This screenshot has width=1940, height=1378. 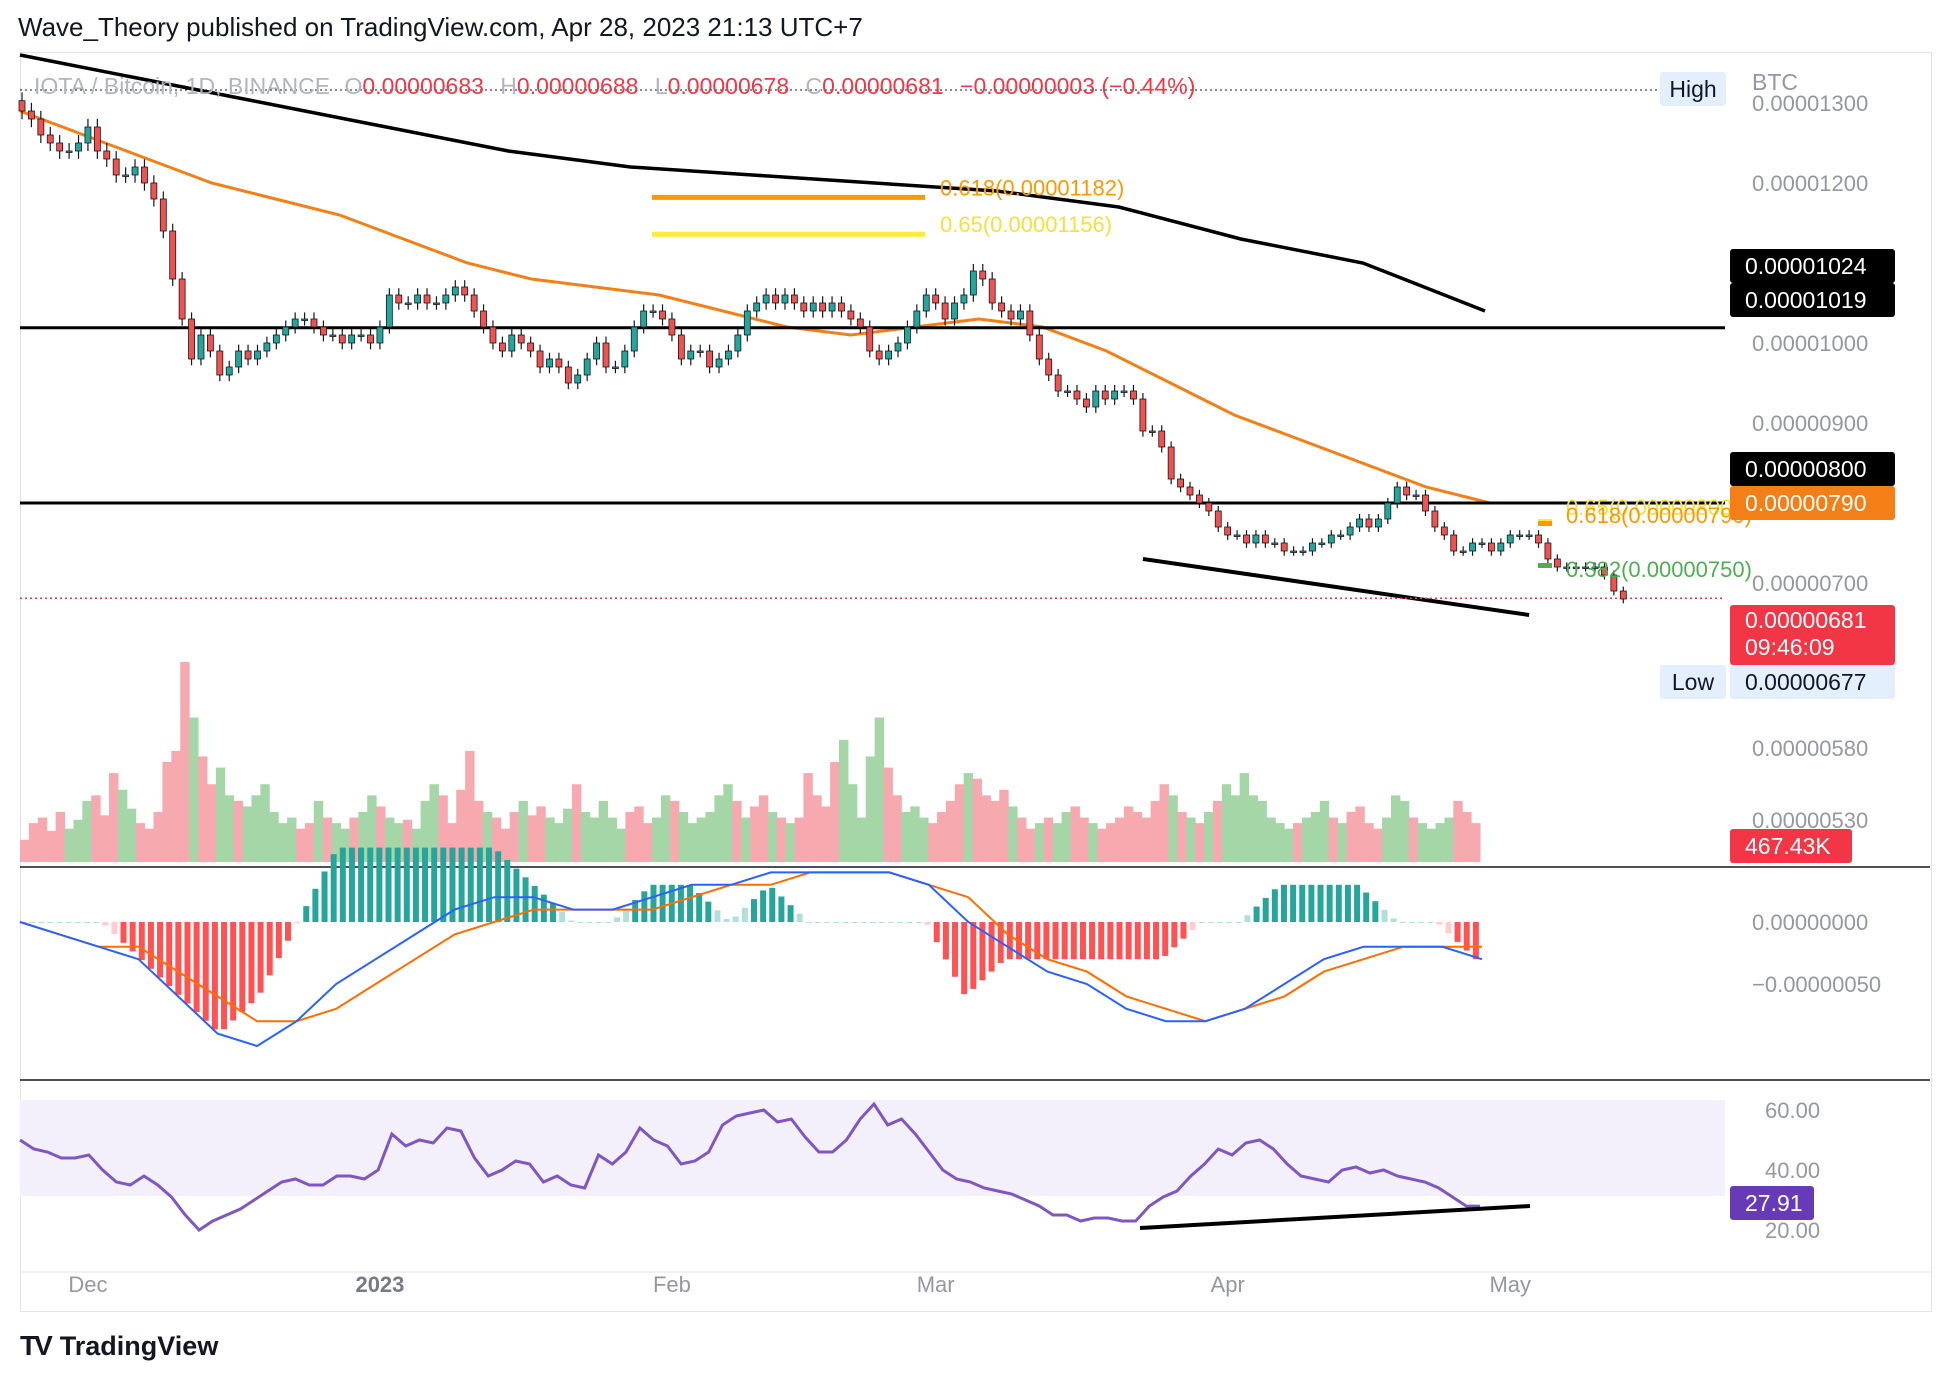 I want to click on tag-rsi: 27.91, so click(x=1772, y=1203).